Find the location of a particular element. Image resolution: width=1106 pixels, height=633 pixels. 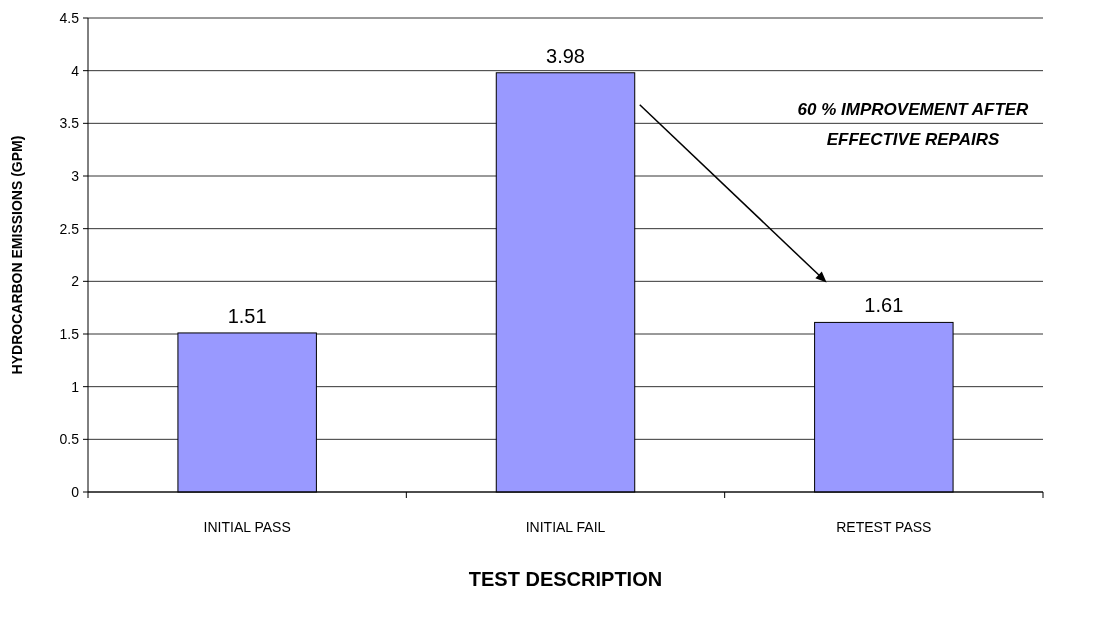

y-tick-label: 3.5 is located at coordinates (69, 123).